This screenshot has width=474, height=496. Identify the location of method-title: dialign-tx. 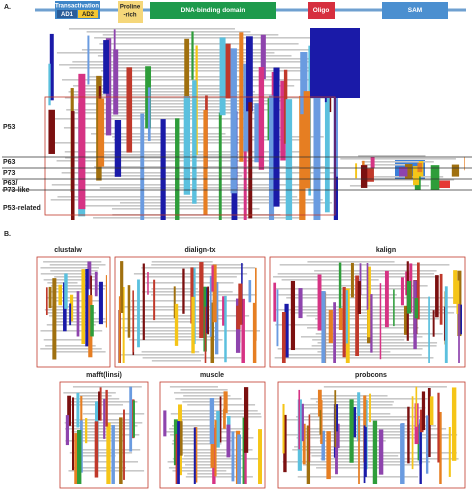
(199, 250).